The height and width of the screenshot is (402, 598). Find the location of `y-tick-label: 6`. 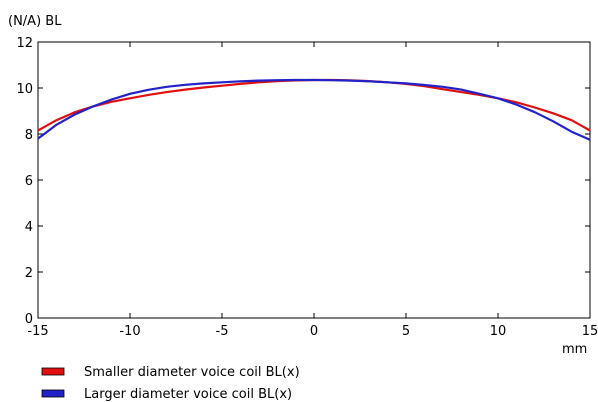

y-tick-label: 6 is located at coordinates (29, 181).